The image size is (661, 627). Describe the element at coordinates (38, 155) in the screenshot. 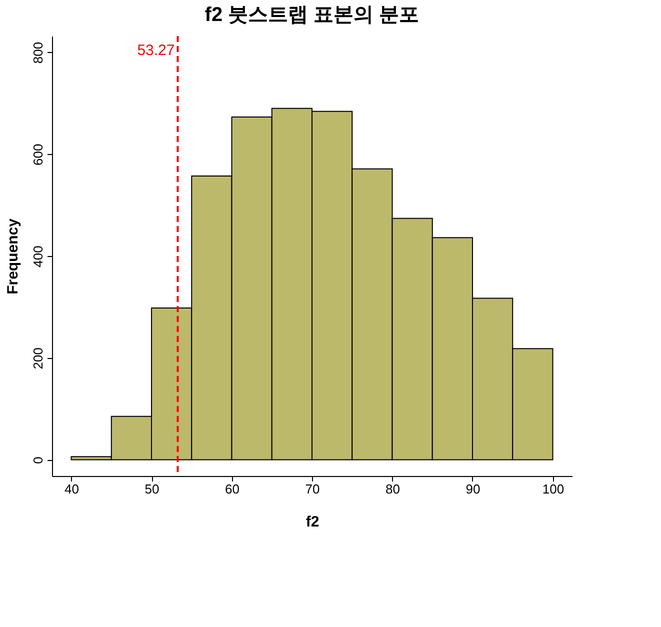

I see `y-tick-label: 600` at that location.